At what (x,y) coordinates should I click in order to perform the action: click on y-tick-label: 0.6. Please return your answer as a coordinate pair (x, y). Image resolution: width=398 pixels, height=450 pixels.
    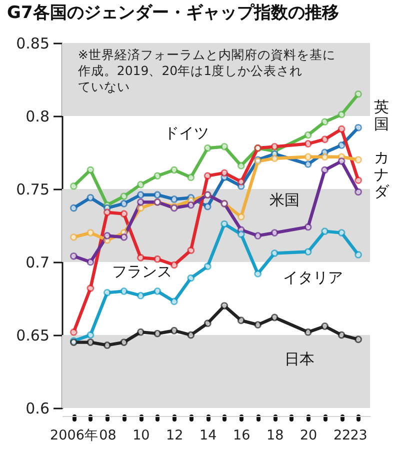
    Looking at the image, I should click on (38, 409).